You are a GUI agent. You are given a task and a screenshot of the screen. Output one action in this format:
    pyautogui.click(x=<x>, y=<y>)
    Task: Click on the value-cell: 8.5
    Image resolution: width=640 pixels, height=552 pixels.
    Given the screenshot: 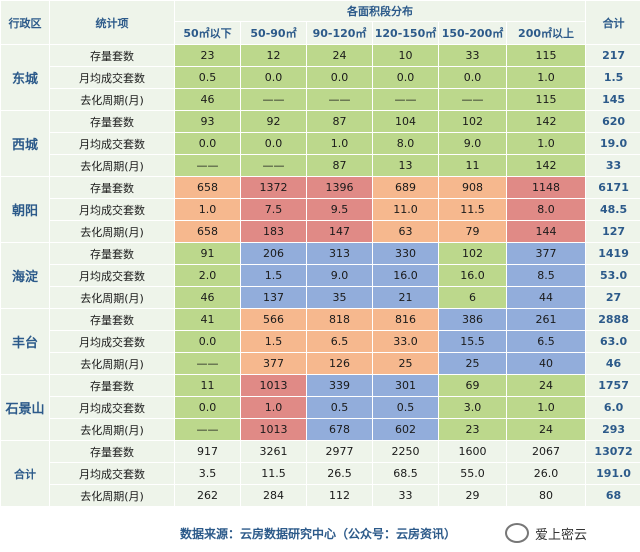 What is the action you would take?
    pyautogui.click(x=546, y=275)
    